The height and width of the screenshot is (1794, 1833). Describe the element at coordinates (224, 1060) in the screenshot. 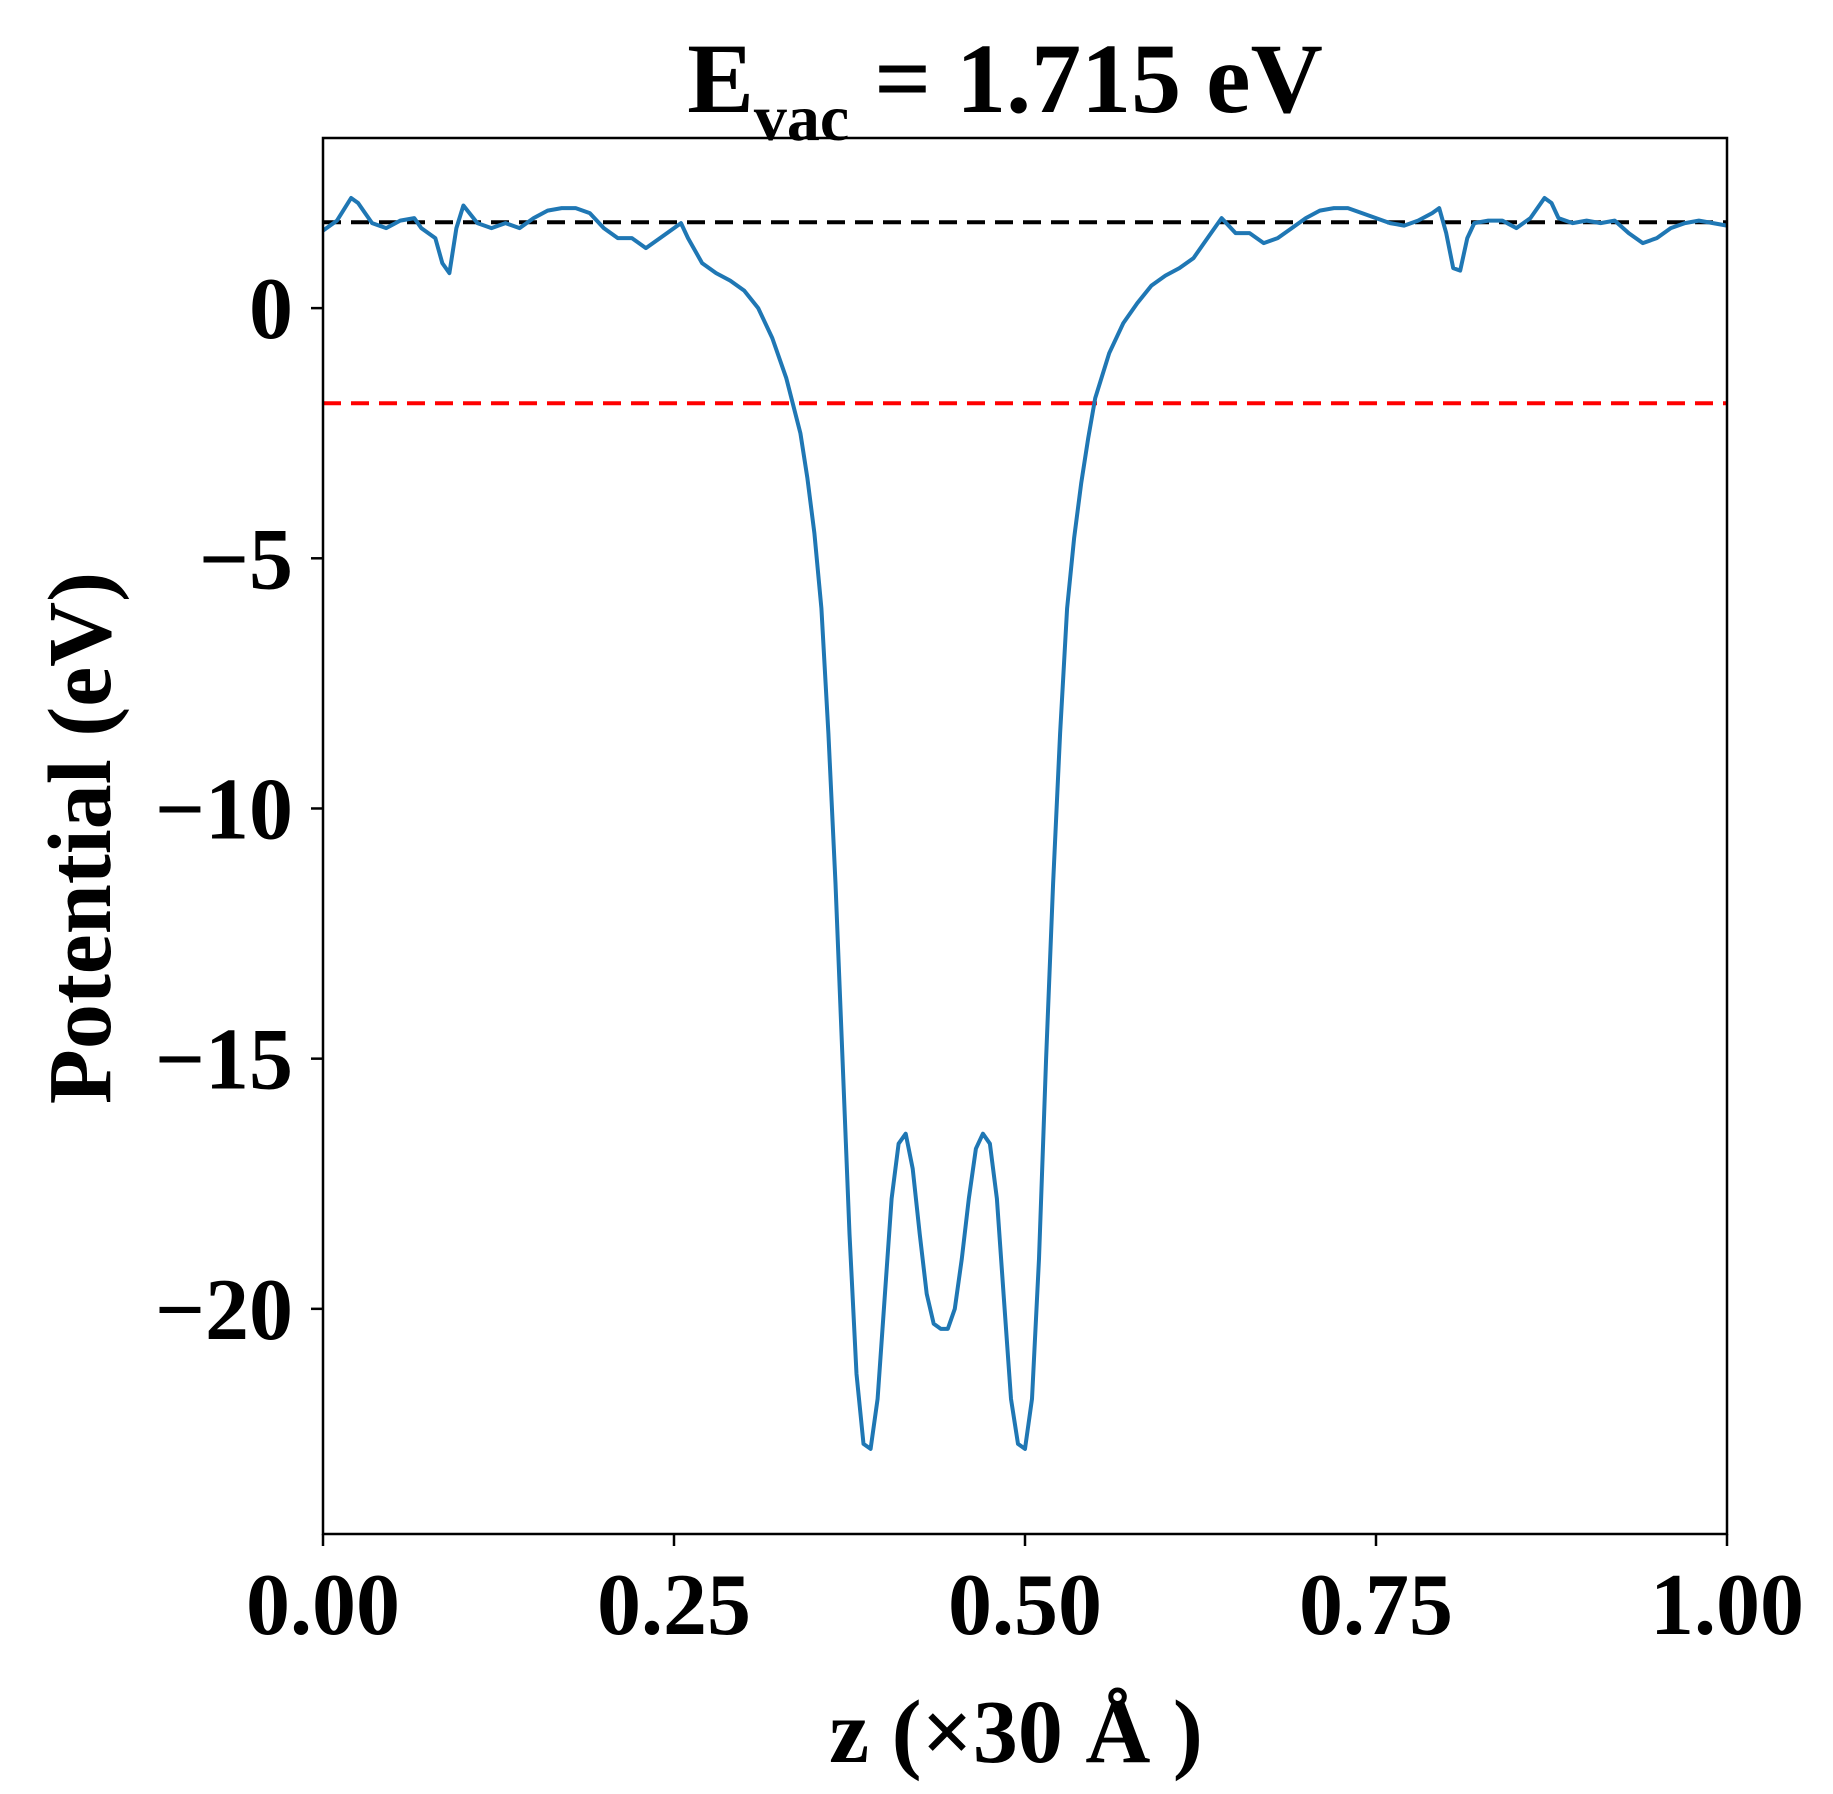

I see `y-tick-label: −15` at that location.